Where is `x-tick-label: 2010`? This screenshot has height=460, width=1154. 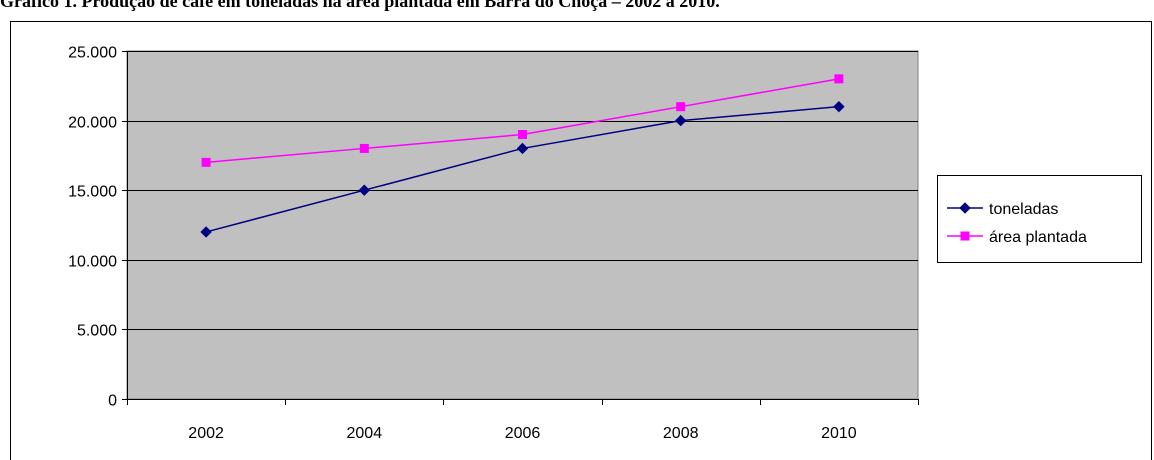 x-tick-label: 2010 is located at coordinates (839, 433).